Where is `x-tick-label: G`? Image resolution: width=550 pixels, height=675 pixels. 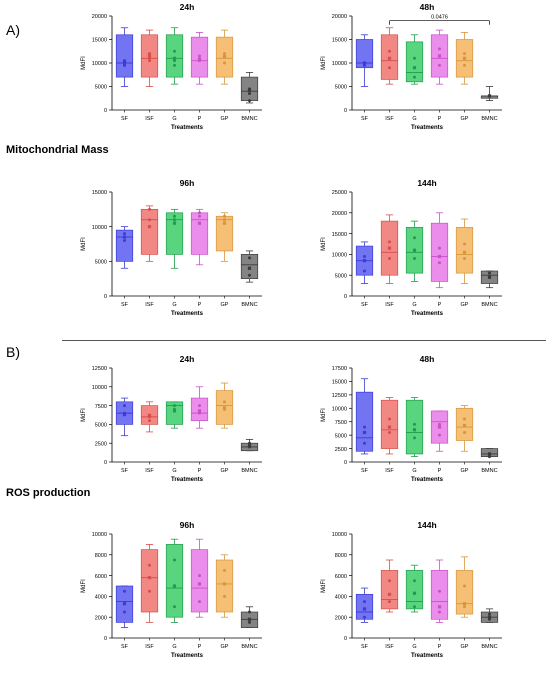
x-tick-label: G is located at coordinates (174, 119).